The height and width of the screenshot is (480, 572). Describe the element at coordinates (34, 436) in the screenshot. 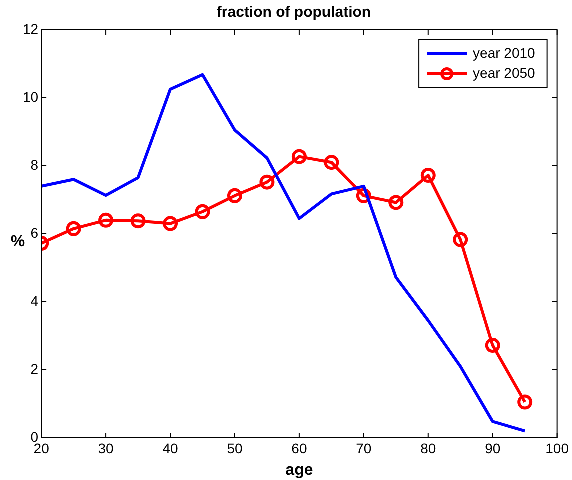

I see `y-tick-label: 0` at that location.